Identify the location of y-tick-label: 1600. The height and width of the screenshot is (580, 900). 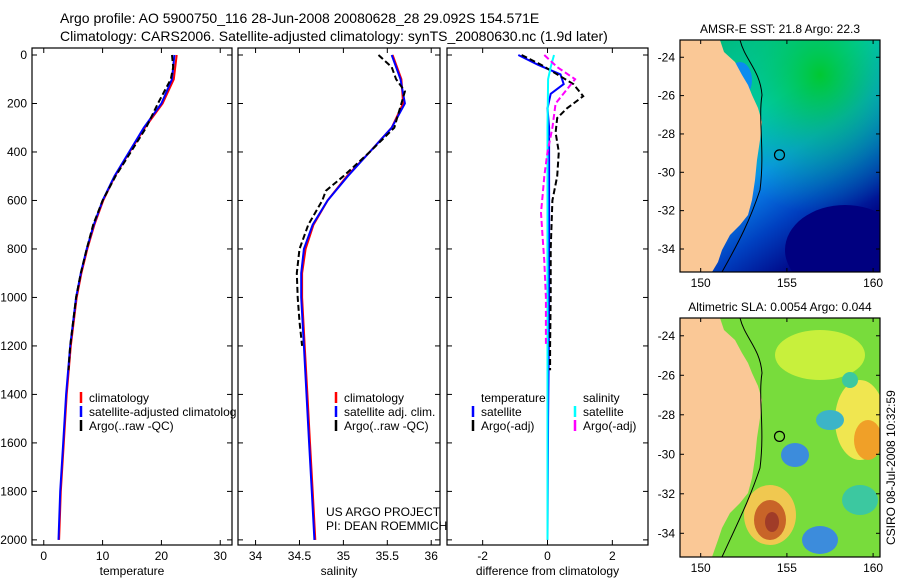
(13, 443).